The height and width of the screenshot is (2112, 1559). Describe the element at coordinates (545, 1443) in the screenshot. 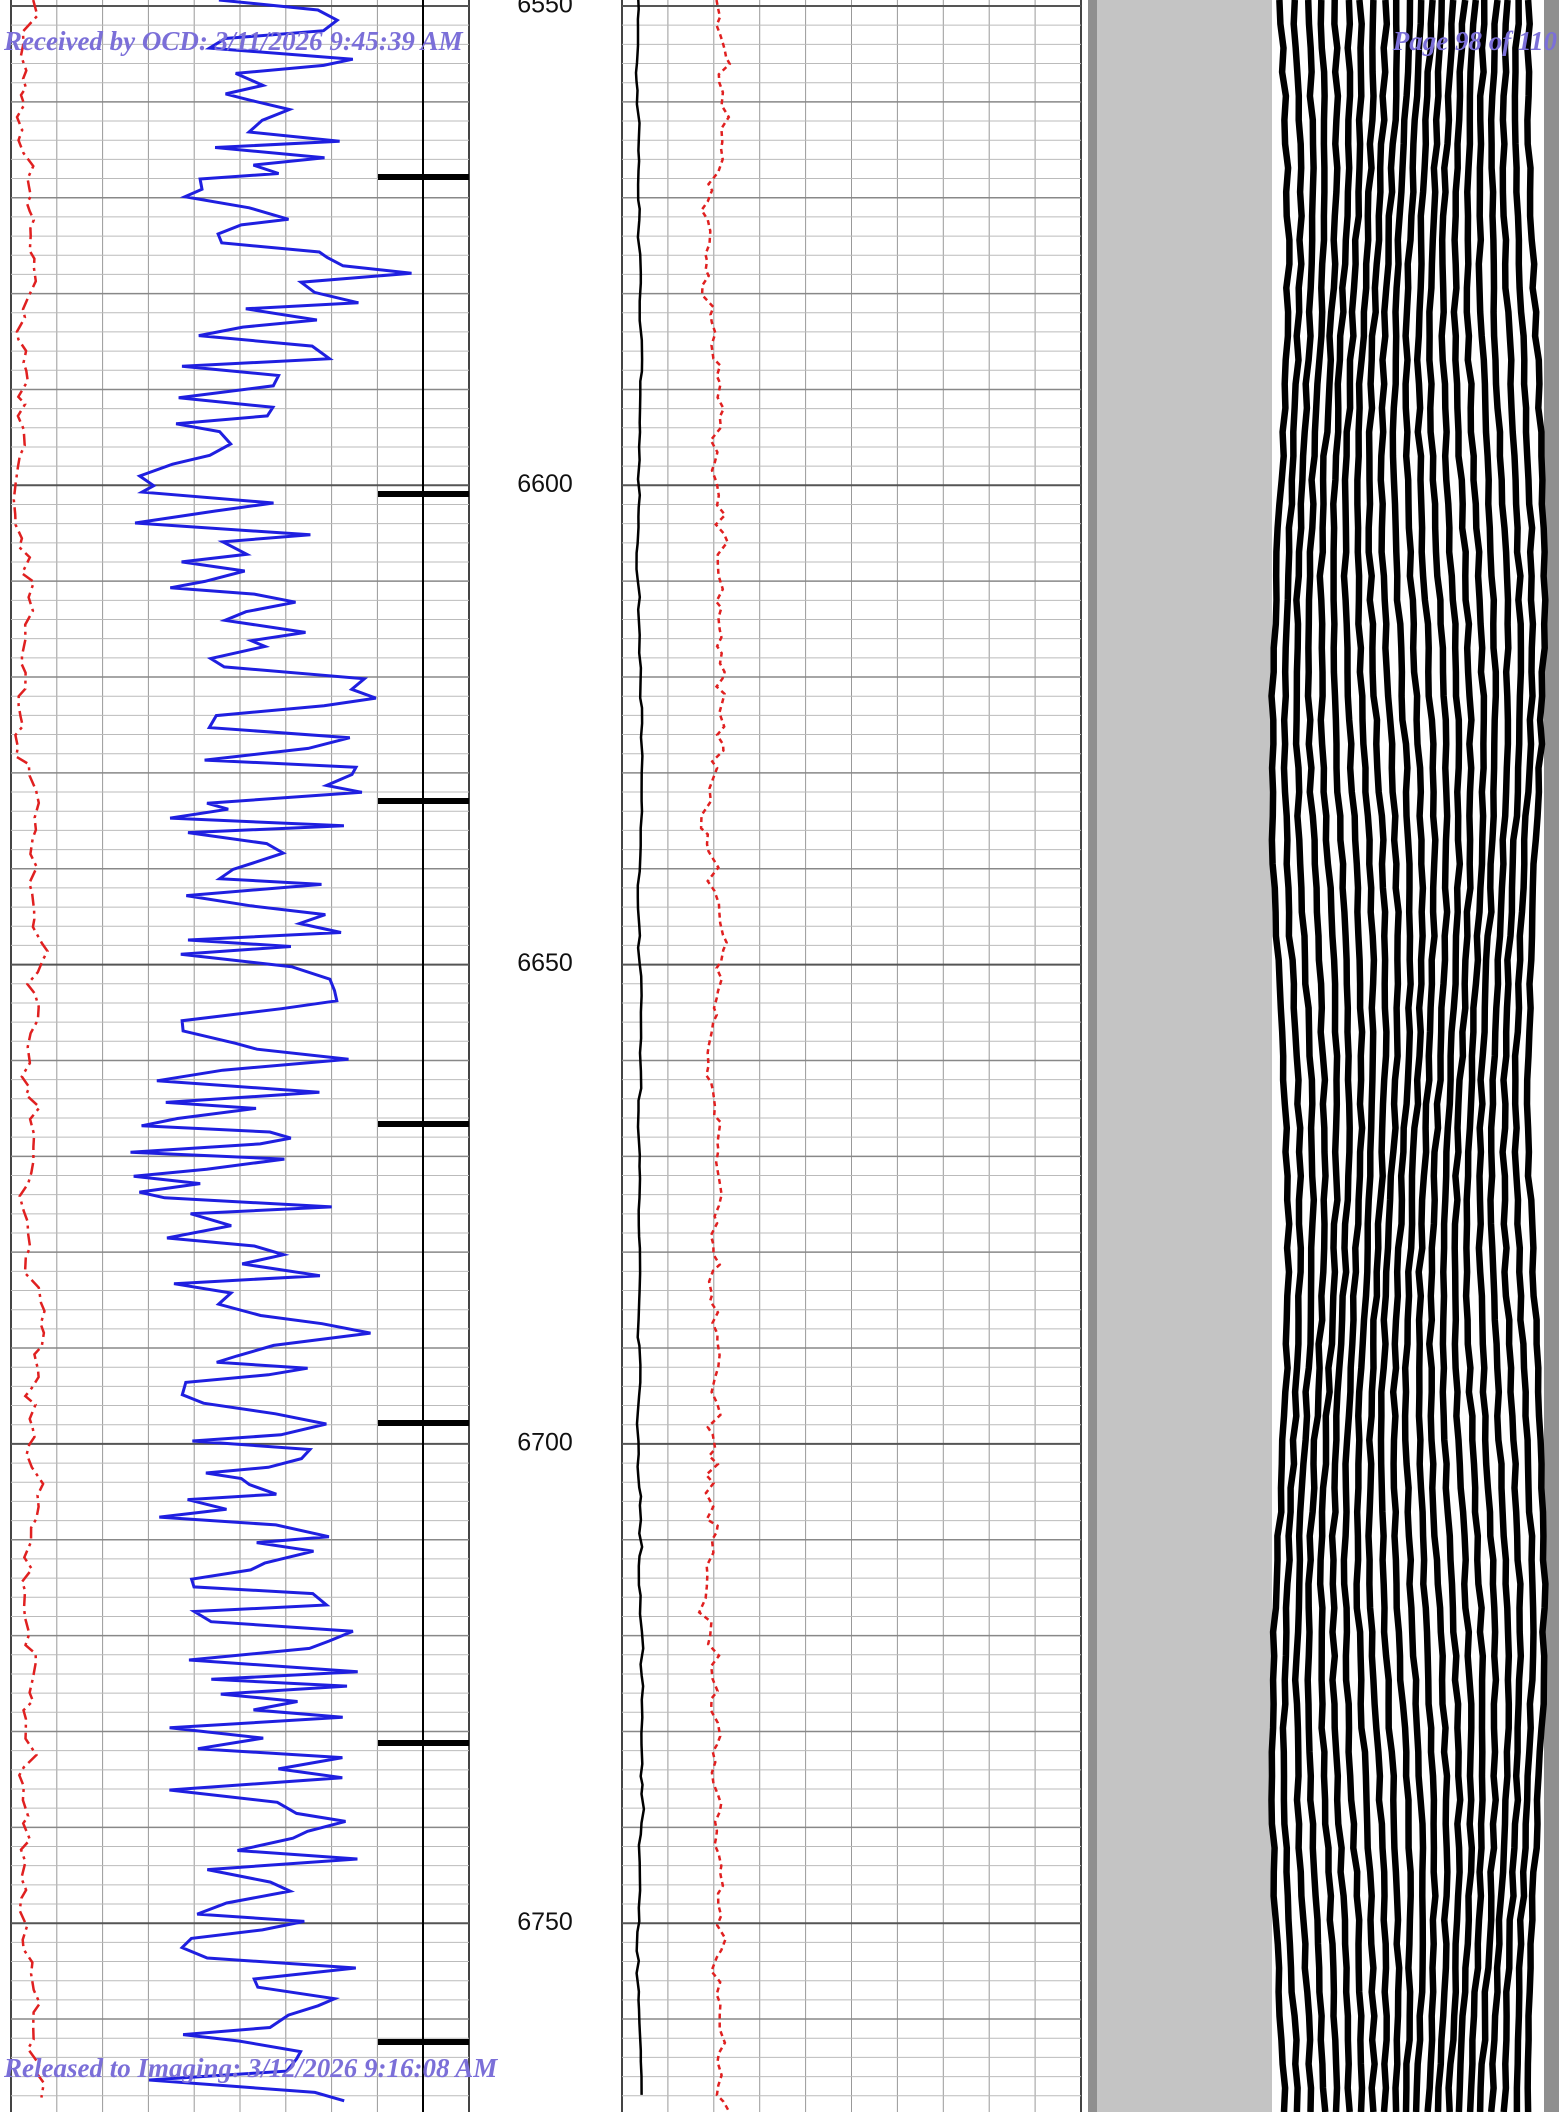

I see `depth-label: 6700` at that location.